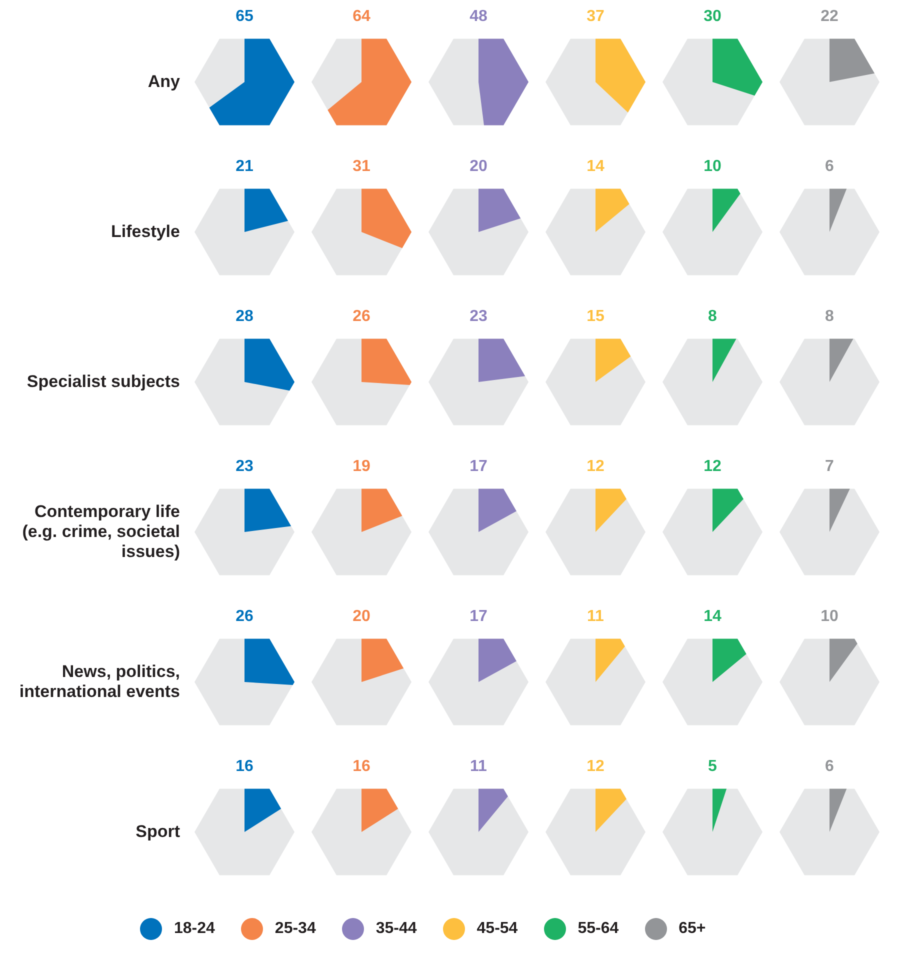 The image size is (897, 980). Describe the element at coordinates (396, 929) in the screenshot. I see `legend-label: 35-44` at that location.